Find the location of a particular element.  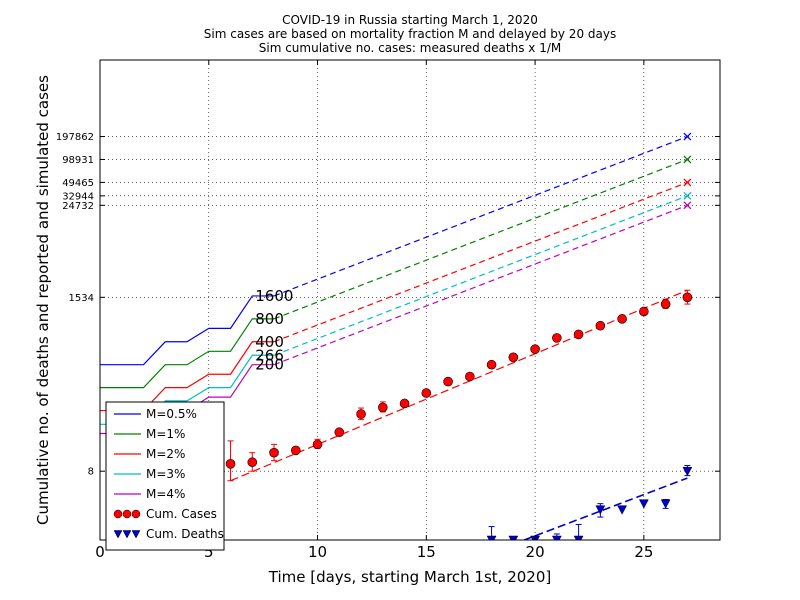

series-2-value-label: 400 is located at coordinates (269, 342).